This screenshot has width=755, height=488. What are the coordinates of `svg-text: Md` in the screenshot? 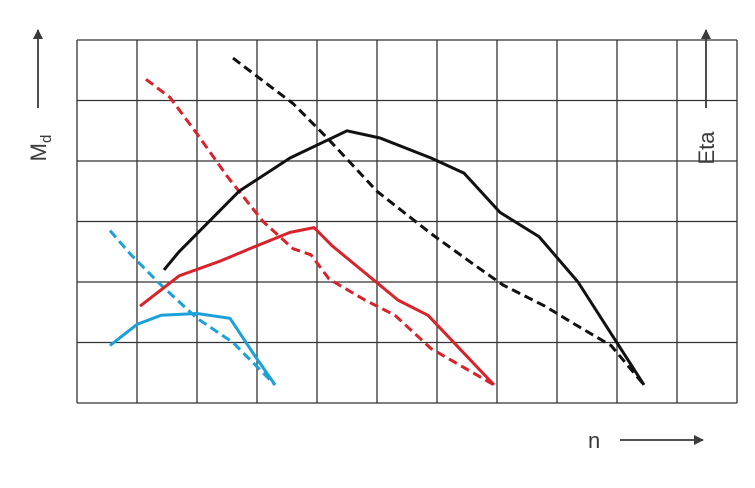 It's located at (40, 148).